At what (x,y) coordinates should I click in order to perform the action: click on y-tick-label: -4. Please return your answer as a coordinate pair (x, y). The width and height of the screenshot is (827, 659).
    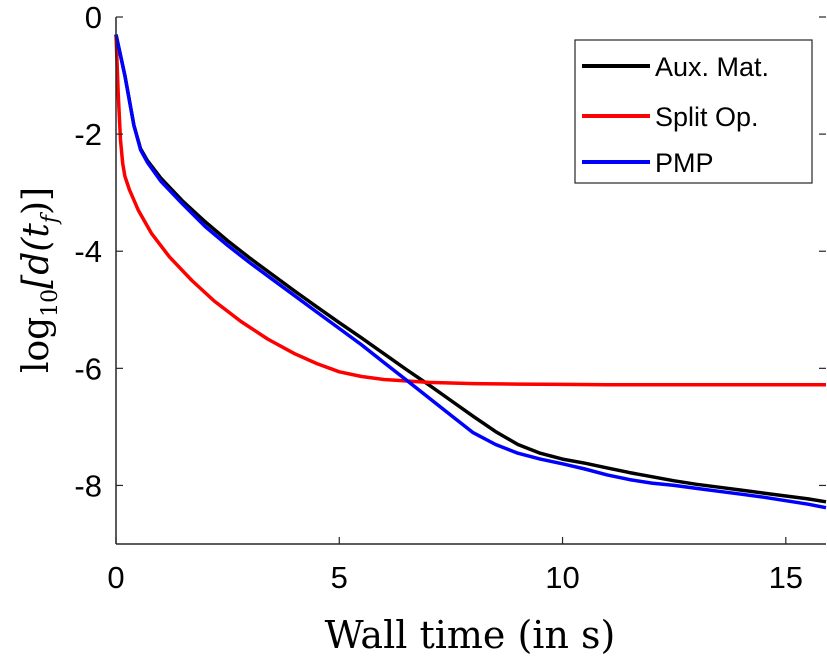
    Looking at the image, I should click on (88, 251).